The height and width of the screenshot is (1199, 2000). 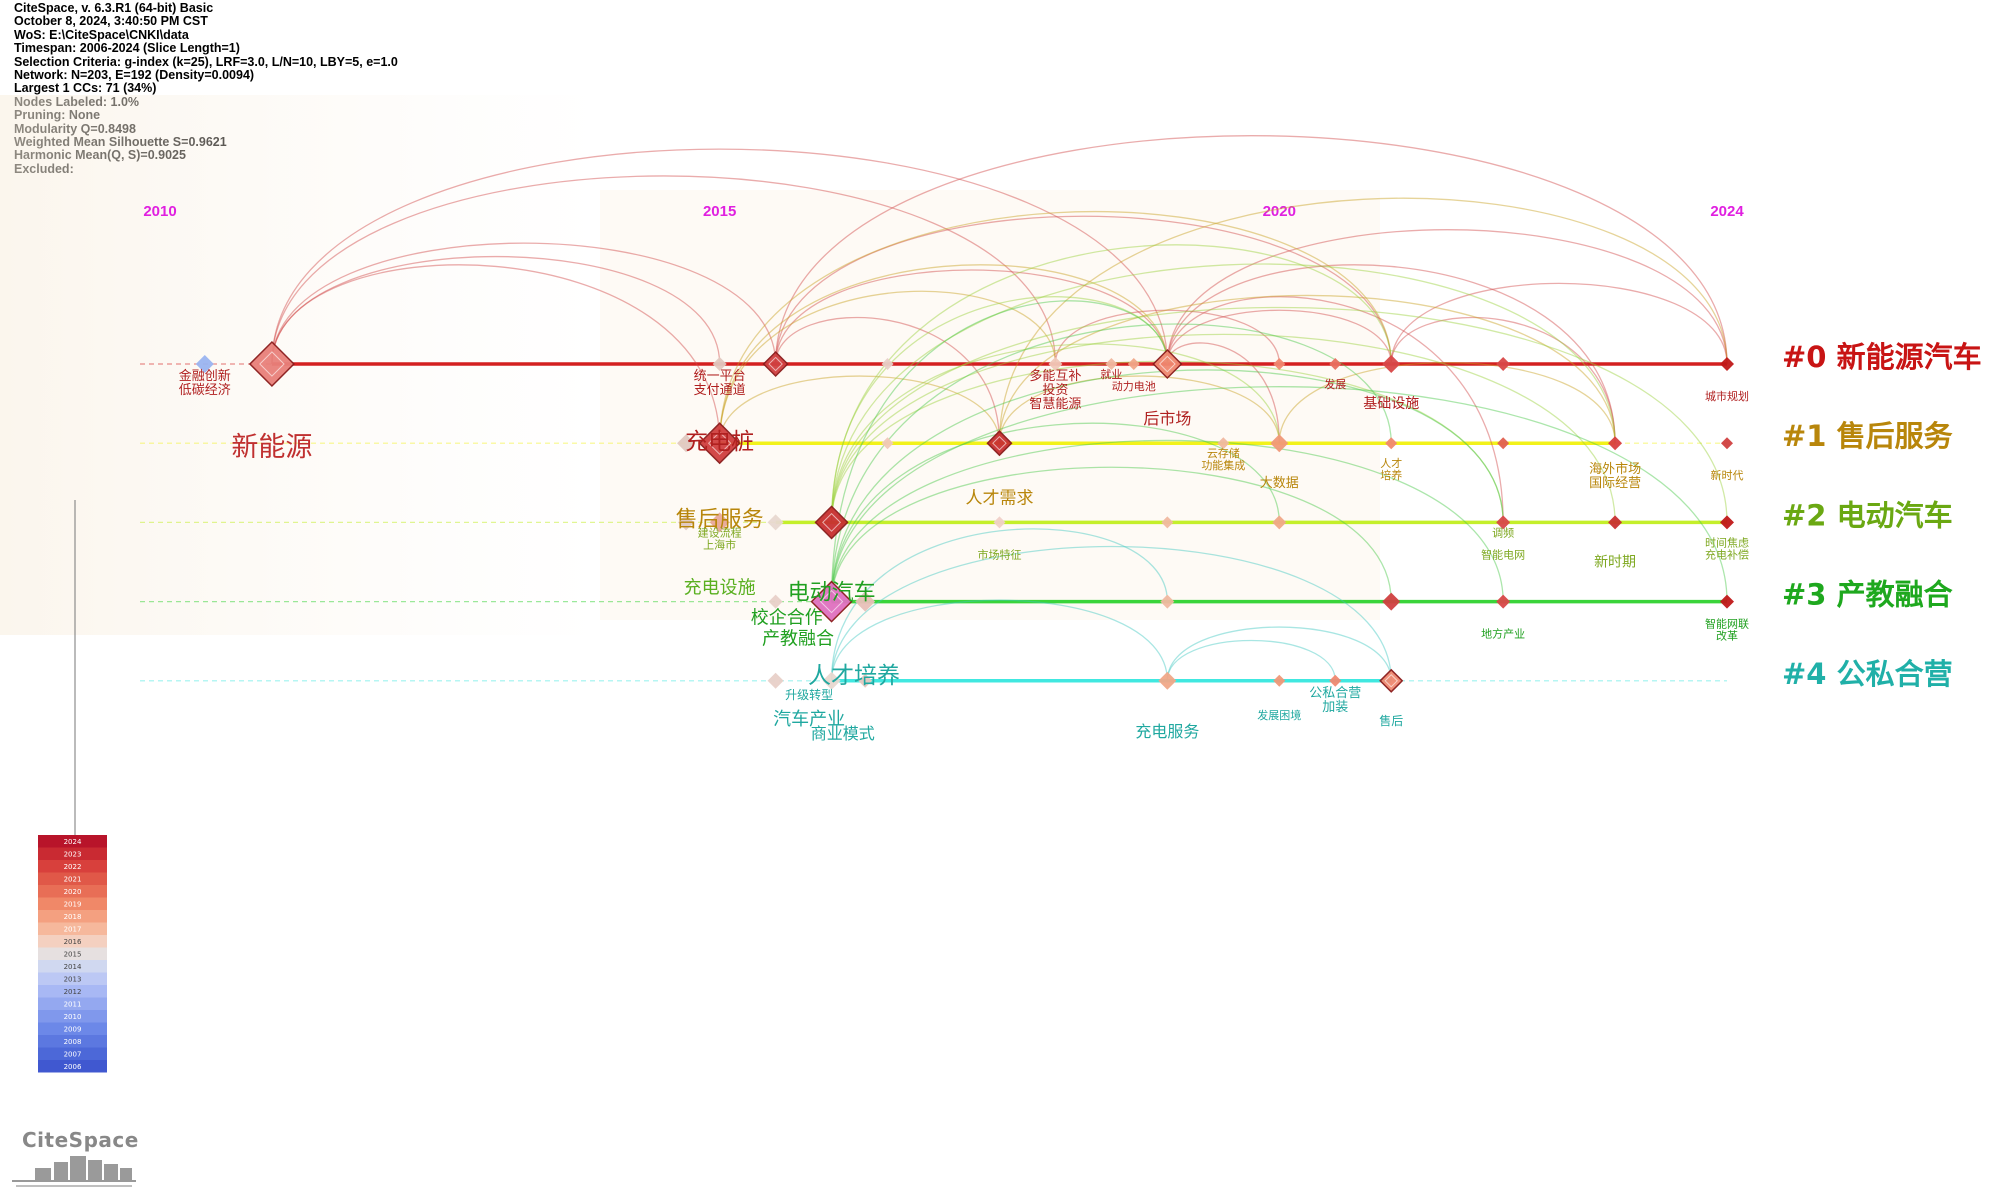 I want to click on keyword-label: 加装, so click(x=1335, y=707).